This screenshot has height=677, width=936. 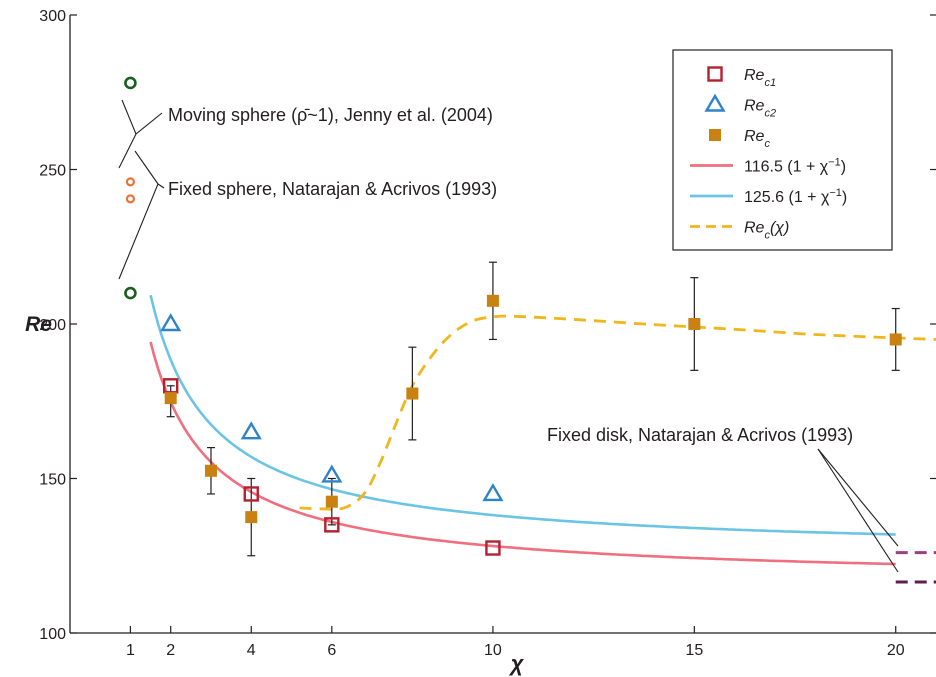 What do you see at coordinates (52, 171) in the screenshot?
I see `y-tick-label: 250` at bounding box center [52, 171].